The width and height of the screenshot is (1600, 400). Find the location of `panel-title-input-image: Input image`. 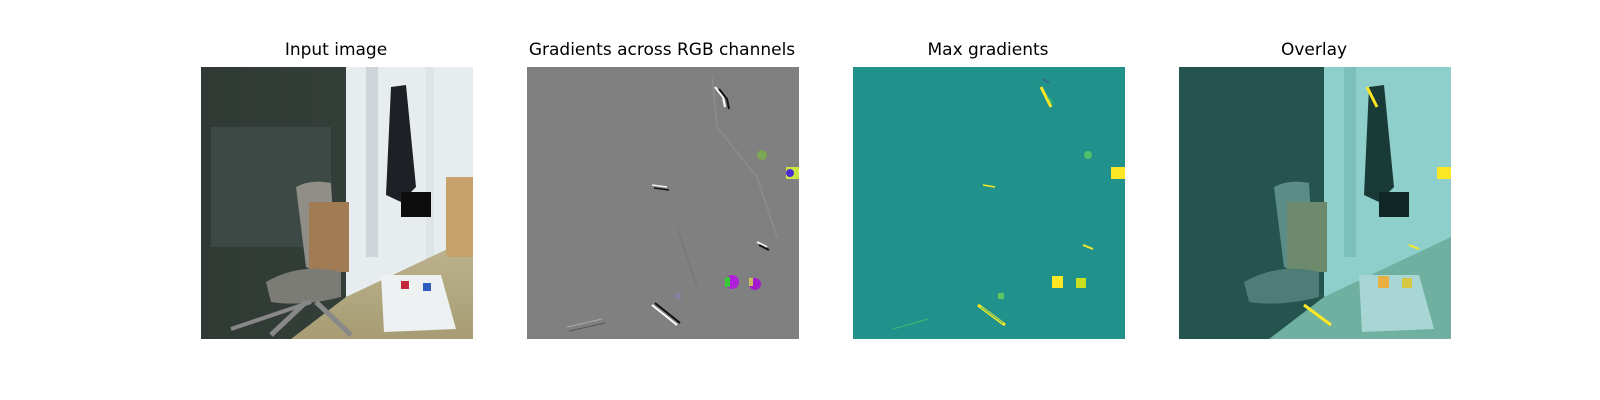

panel-title-input-image: Input image is located at coordinates (336, 50).